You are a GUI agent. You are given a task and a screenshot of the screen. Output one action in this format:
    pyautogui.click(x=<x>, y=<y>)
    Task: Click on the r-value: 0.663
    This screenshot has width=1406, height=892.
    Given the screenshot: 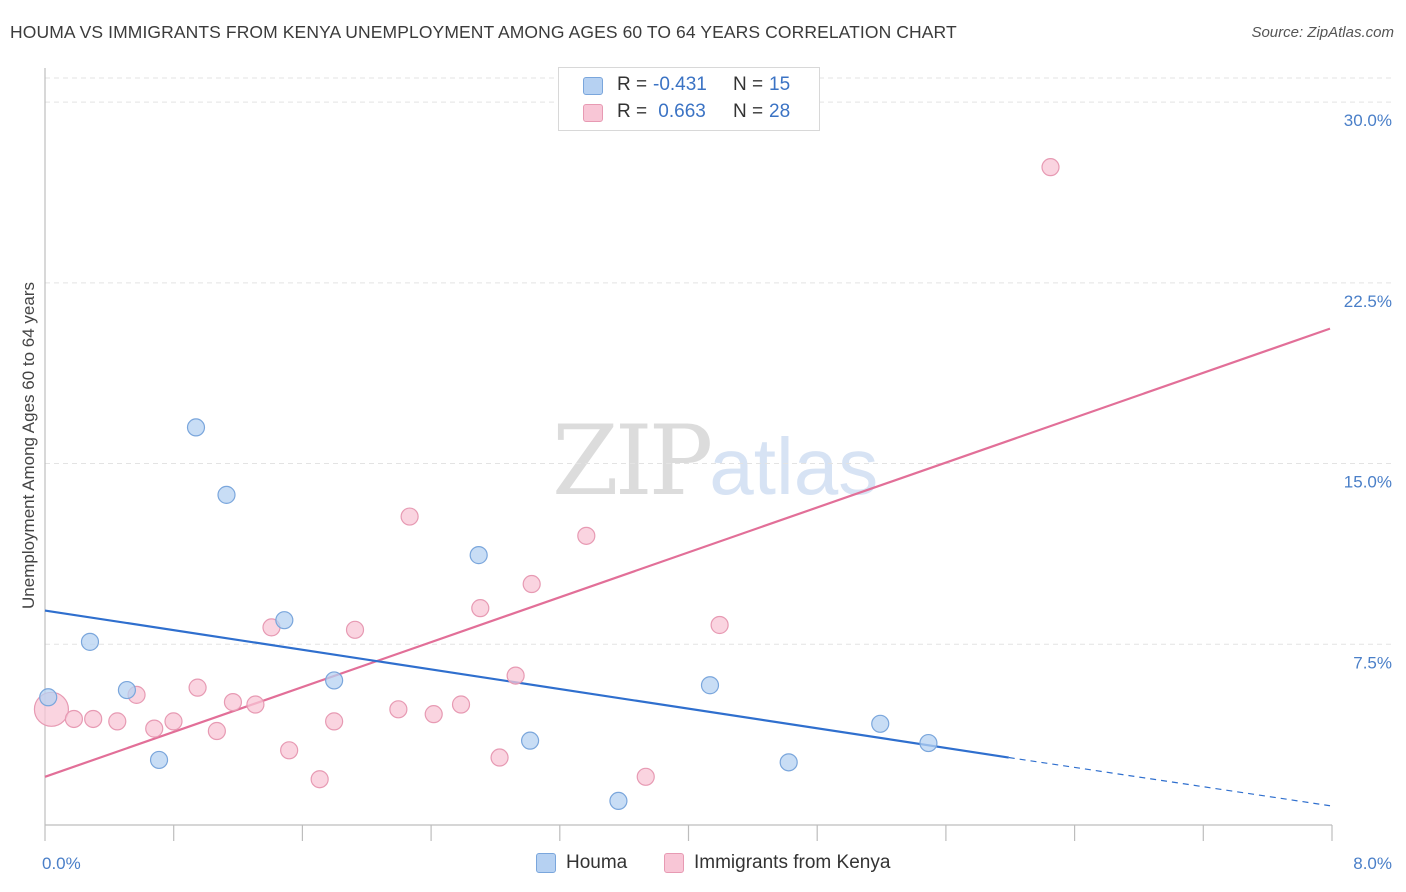 What is the action you would take?
    pyautogui.click(x=679, y=111)
    